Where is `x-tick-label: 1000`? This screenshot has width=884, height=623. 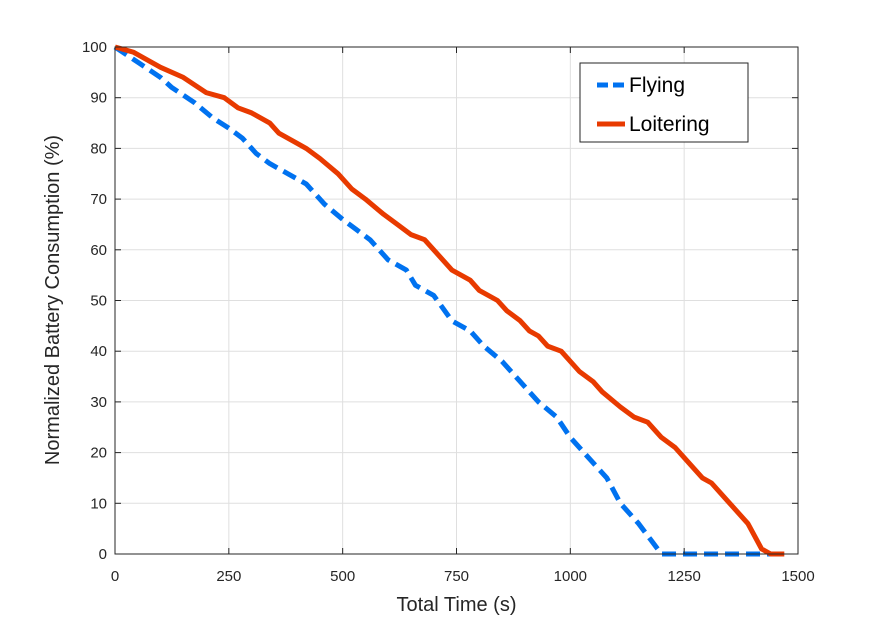
x-tick-label: 1000 is located at coordinates (570, 576).